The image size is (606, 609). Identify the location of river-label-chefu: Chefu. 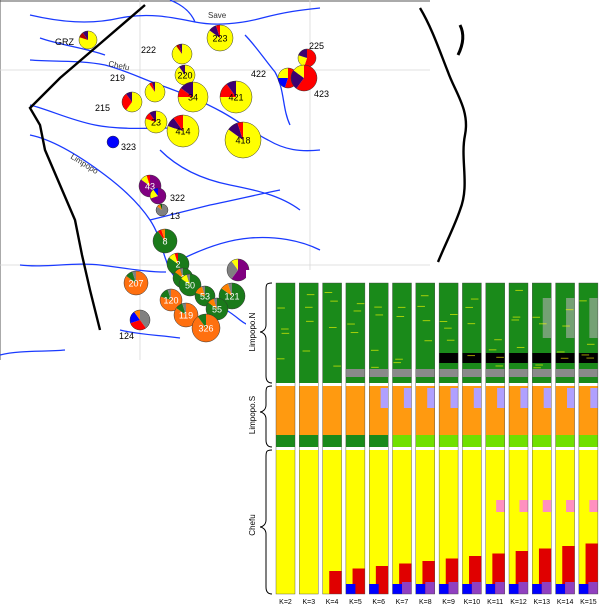
(119, 65).